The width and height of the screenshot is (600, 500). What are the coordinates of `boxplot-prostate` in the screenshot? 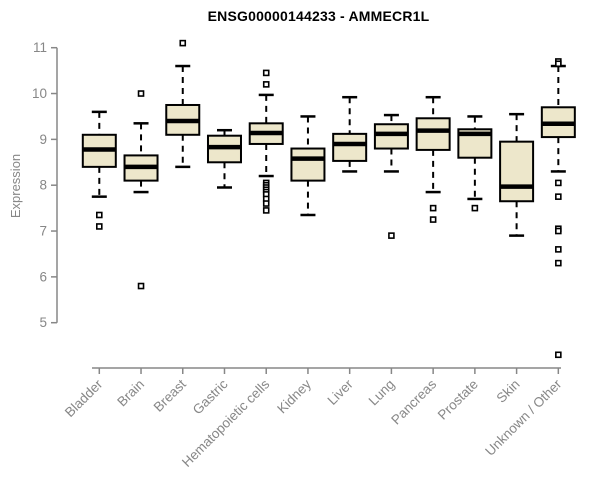 It's located at (475, 163).